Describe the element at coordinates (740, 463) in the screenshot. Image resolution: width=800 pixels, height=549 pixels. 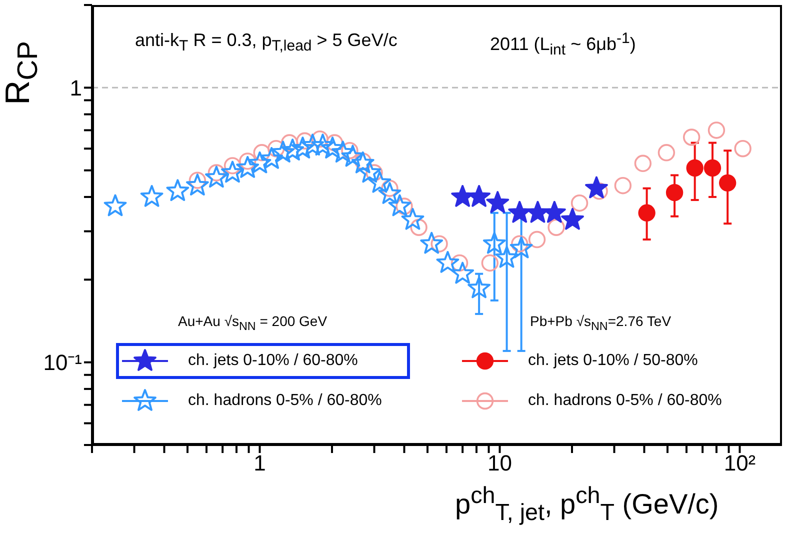
I see `x-tick-label: 10²` at that location.